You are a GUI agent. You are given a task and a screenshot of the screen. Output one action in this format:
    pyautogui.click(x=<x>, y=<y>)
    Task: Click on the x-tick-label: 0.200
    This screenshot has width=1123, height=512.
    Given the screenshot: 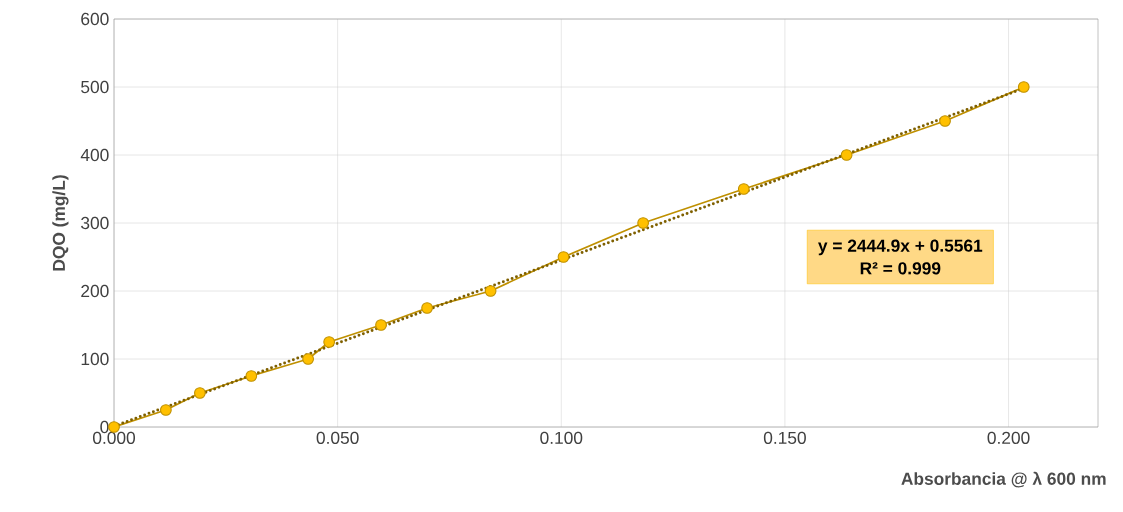 What is the action you would take?
    pyautogui.click(x=1008, y=437)
    